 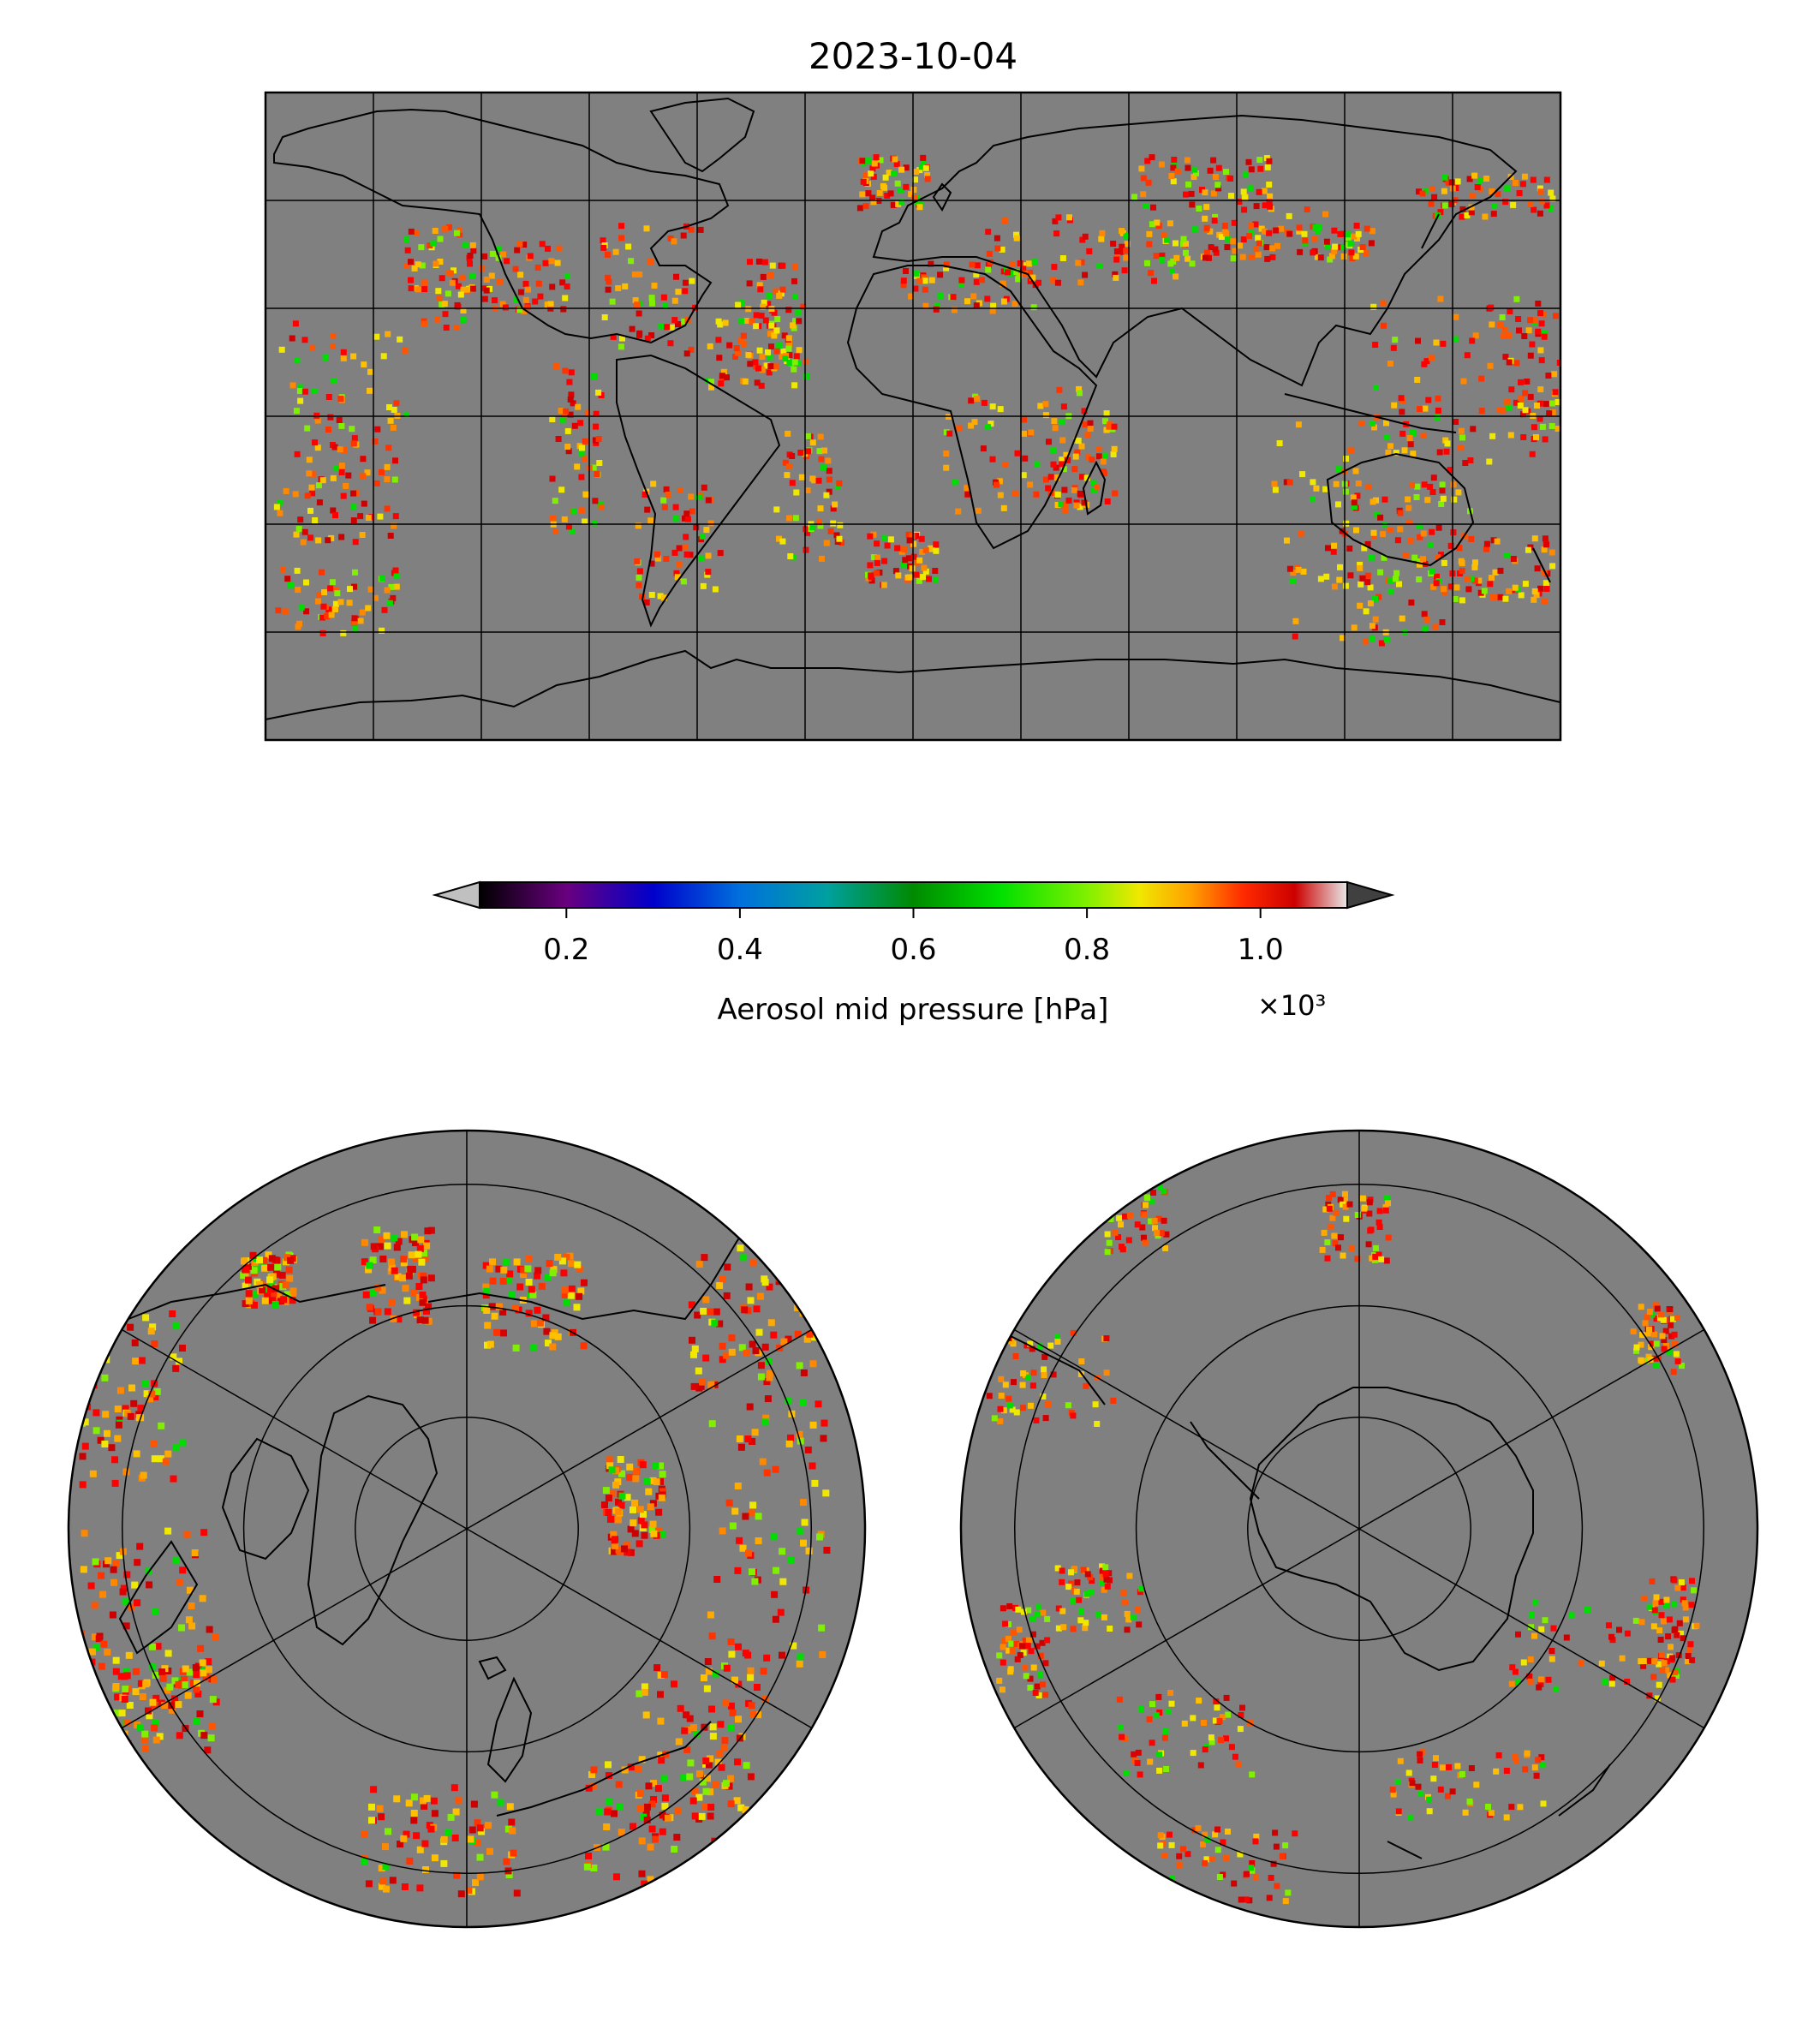 What do you see at coordinates (1087, 950) in the screenshot?
I see `colorbar-tick-label: 0.8` at bounding box center [1087, 950].